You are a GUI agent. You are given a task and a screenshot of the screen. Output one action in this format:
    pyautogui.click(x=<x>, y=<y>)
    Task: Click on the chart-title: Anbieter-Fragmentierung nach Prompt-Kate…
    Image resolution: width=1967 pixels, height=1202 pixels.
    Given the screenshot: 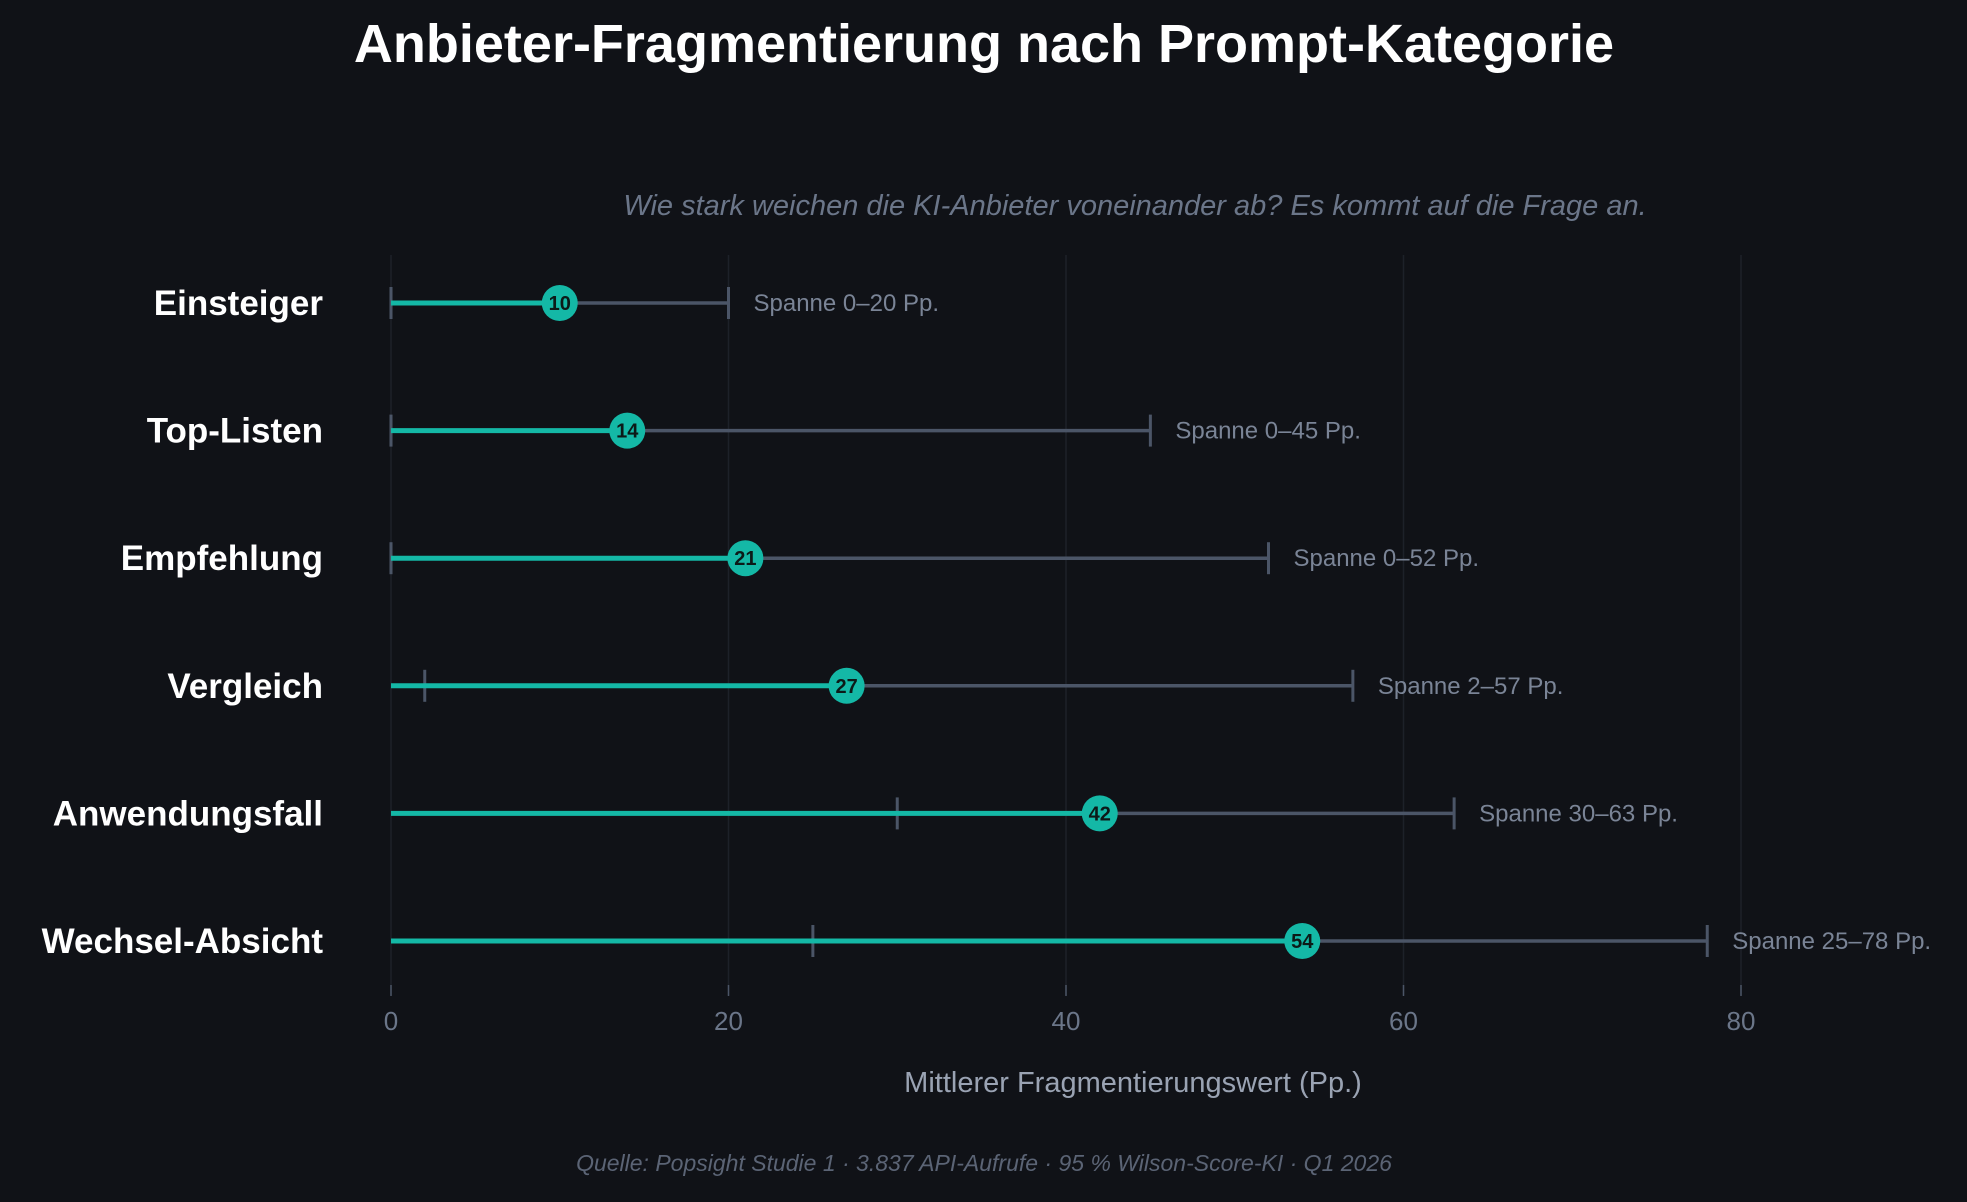 What is the action you would take?
    pyautogui.click(x=984, y=44)
    